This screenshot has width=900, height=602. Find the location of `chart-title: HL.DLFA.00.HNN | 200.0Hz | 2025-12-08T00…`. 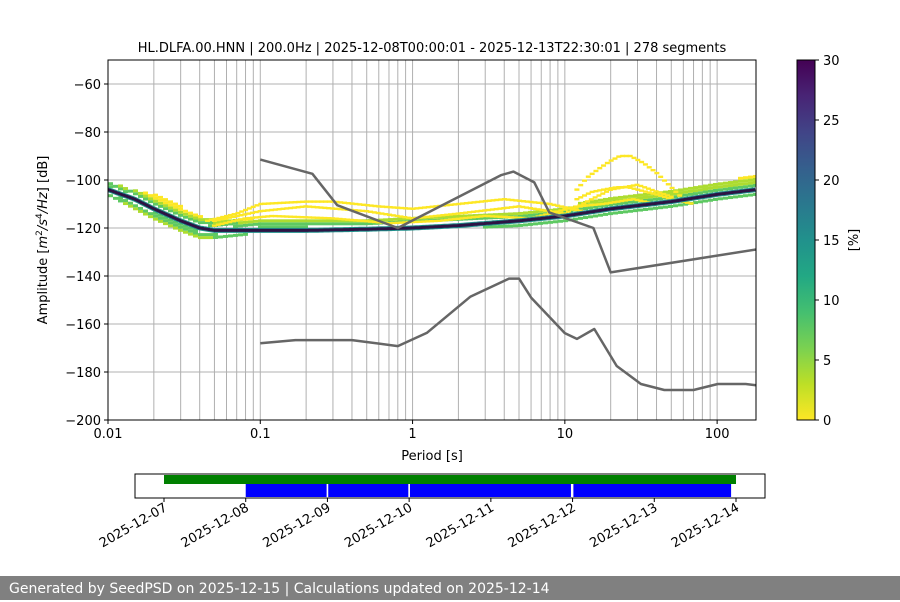

chart-title: HL.DLFA.00.HNN | 200.0Hz | 2025-12-08T00… is located at coordinates (432, 48).